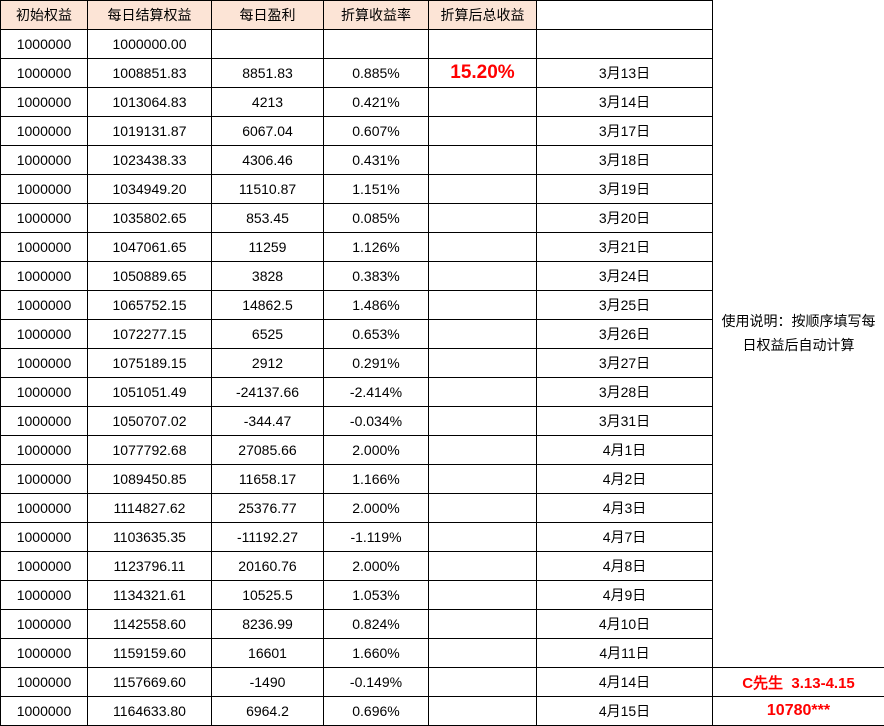 This screenshot has height=726, width=884. Describe the element at coordinates (376, 334) in the screenshot. I see `cell-rate: 0.653%` at that location.